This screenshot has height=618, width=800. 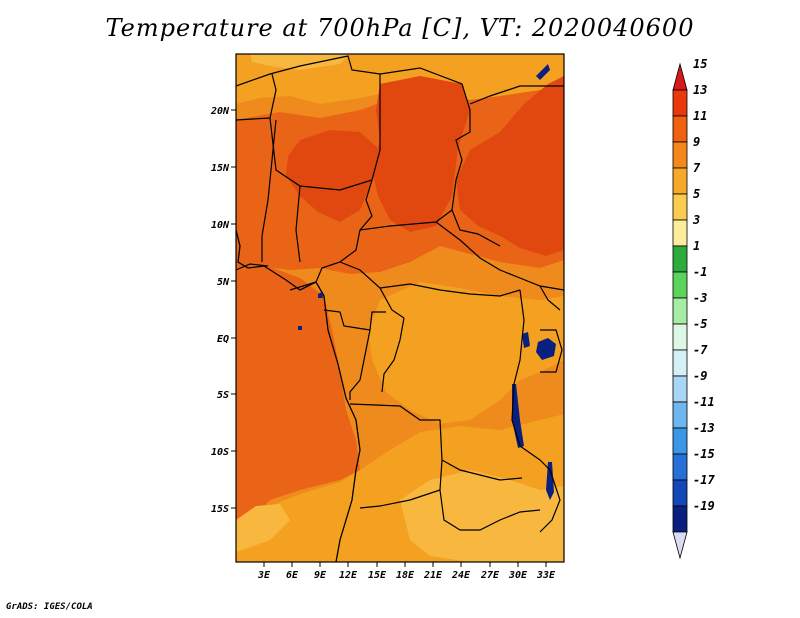 What do you see at coordinates (421, 154) in the screenshot?
I see `field-core-center` at bounding box center [421, 154].